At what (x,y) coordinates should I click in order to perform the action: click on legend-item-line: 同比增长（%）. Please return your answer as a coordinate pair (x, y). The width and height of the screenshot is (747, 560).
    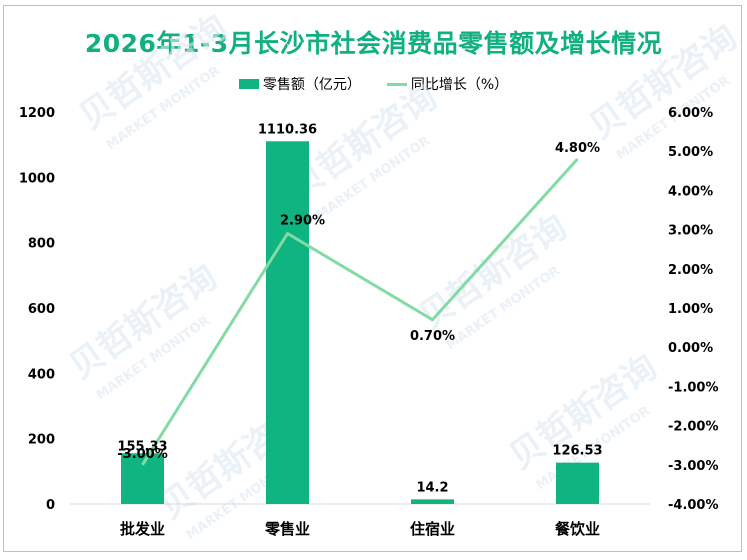
    Looking at the image, I should click on (447, 84).